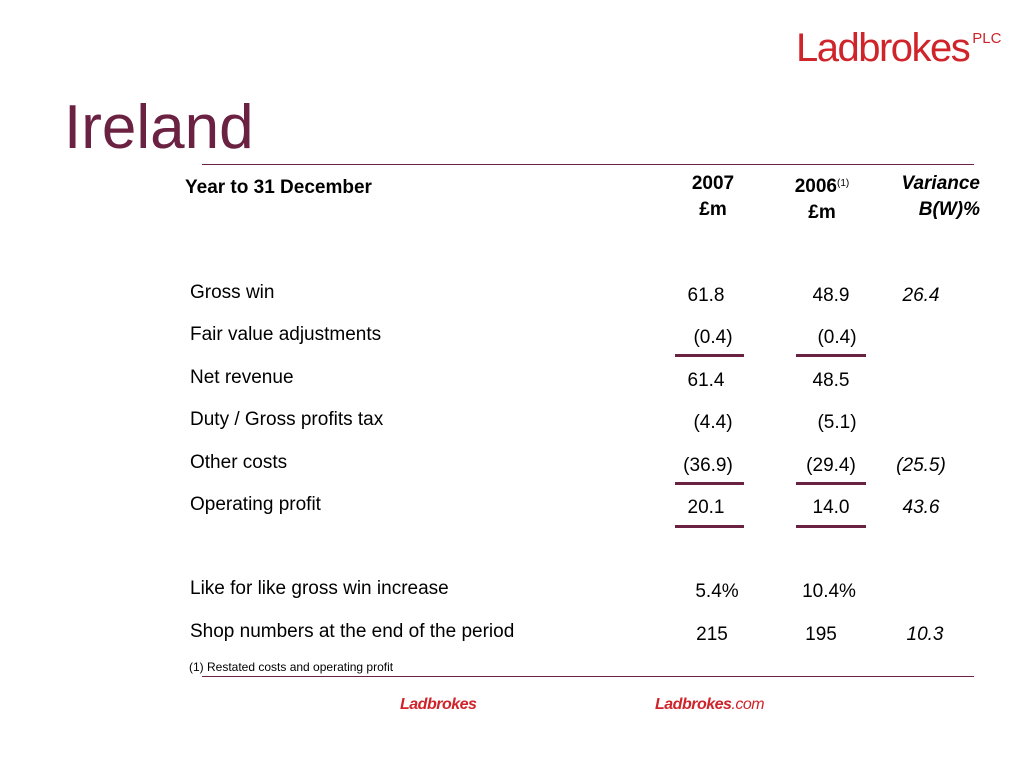  Describe the element at coordinates (987, 38) in the screenshot. I see `logo-suffix: PLC` at that location.